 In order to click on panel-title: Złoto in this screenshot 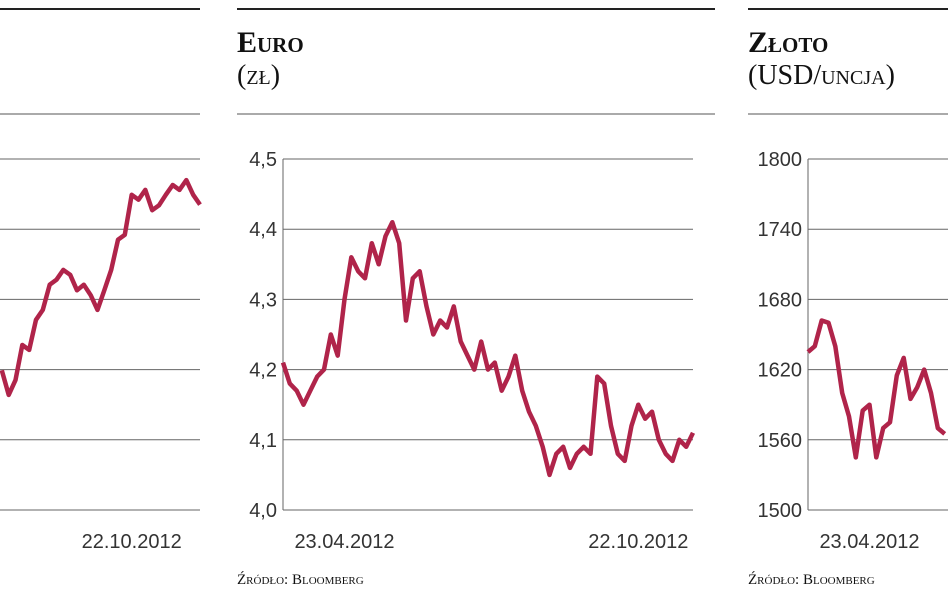, I will do `click(788, 42)`.